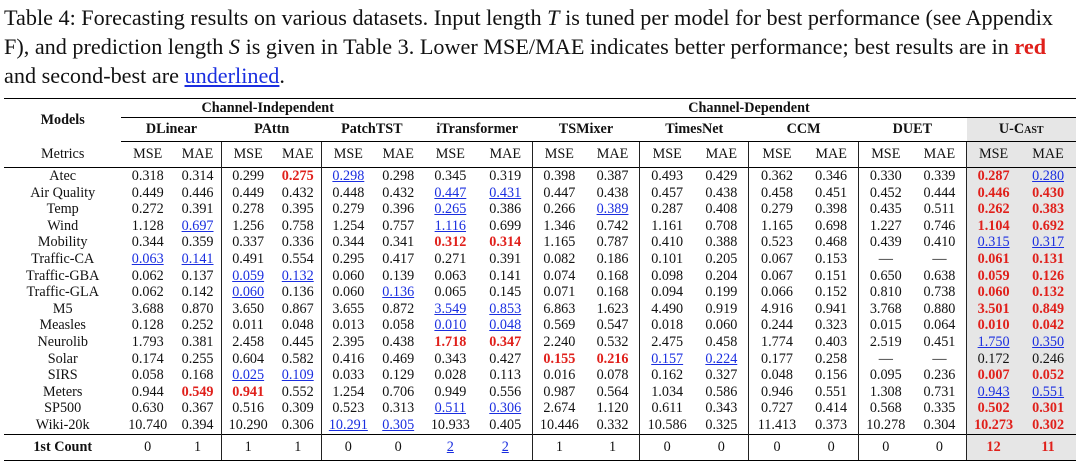 The width and height of the screenshot is (1080, 461). What do you see at coordinates (450, 408) in the screenshot?
I see `value-cell: 0.511` at bounding box center [450, 408].